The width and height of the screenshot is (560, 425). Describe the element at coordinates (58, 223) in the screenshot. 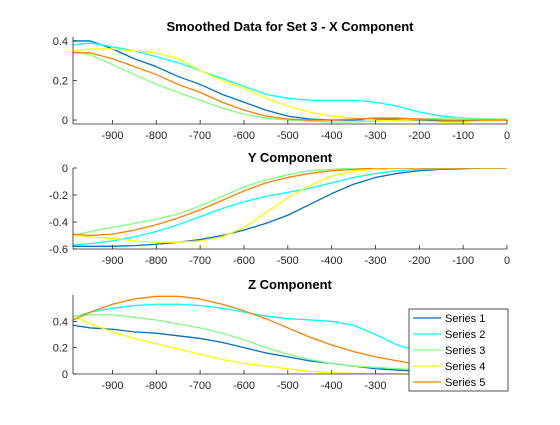

I see `y-tick-label: -0.4` at that location.